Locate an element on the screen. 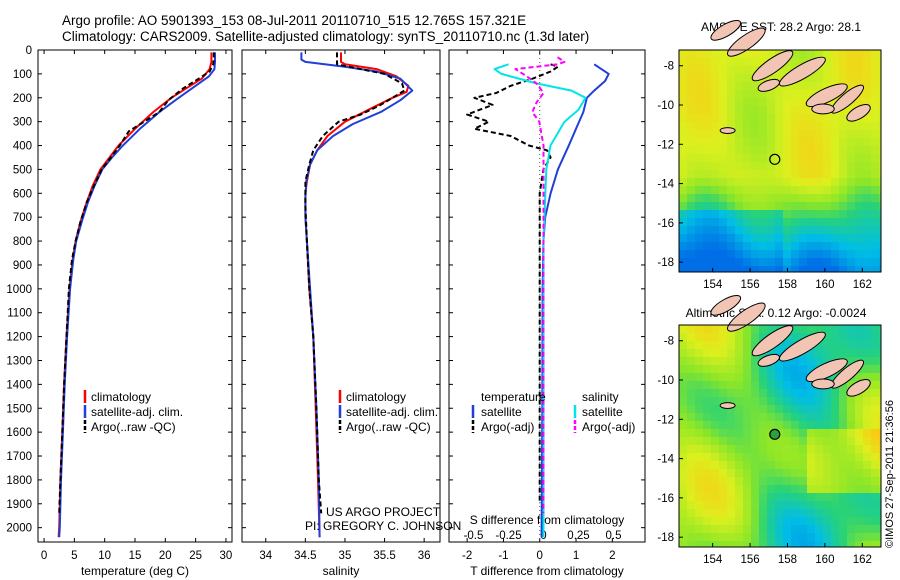 Image resolution: width=900 pixels, height=580 pixels. y-tick-label: -12 is located at coordinates (665, 145).